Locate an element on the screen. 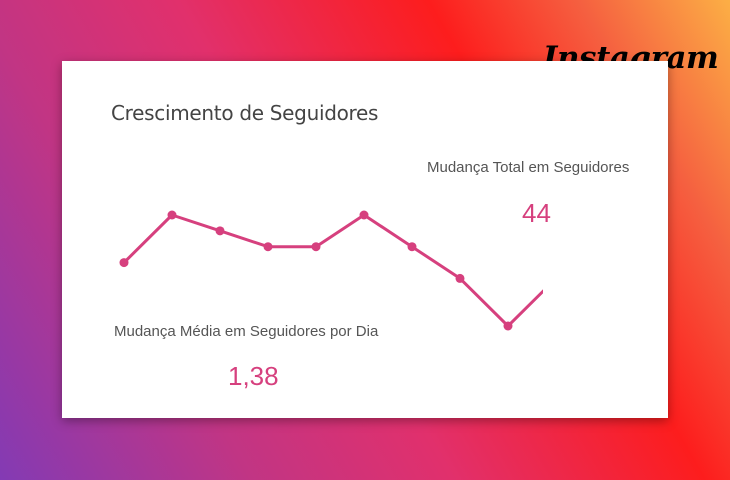 The image size is (730, 480). series-line is located at coordinates (332, 270).